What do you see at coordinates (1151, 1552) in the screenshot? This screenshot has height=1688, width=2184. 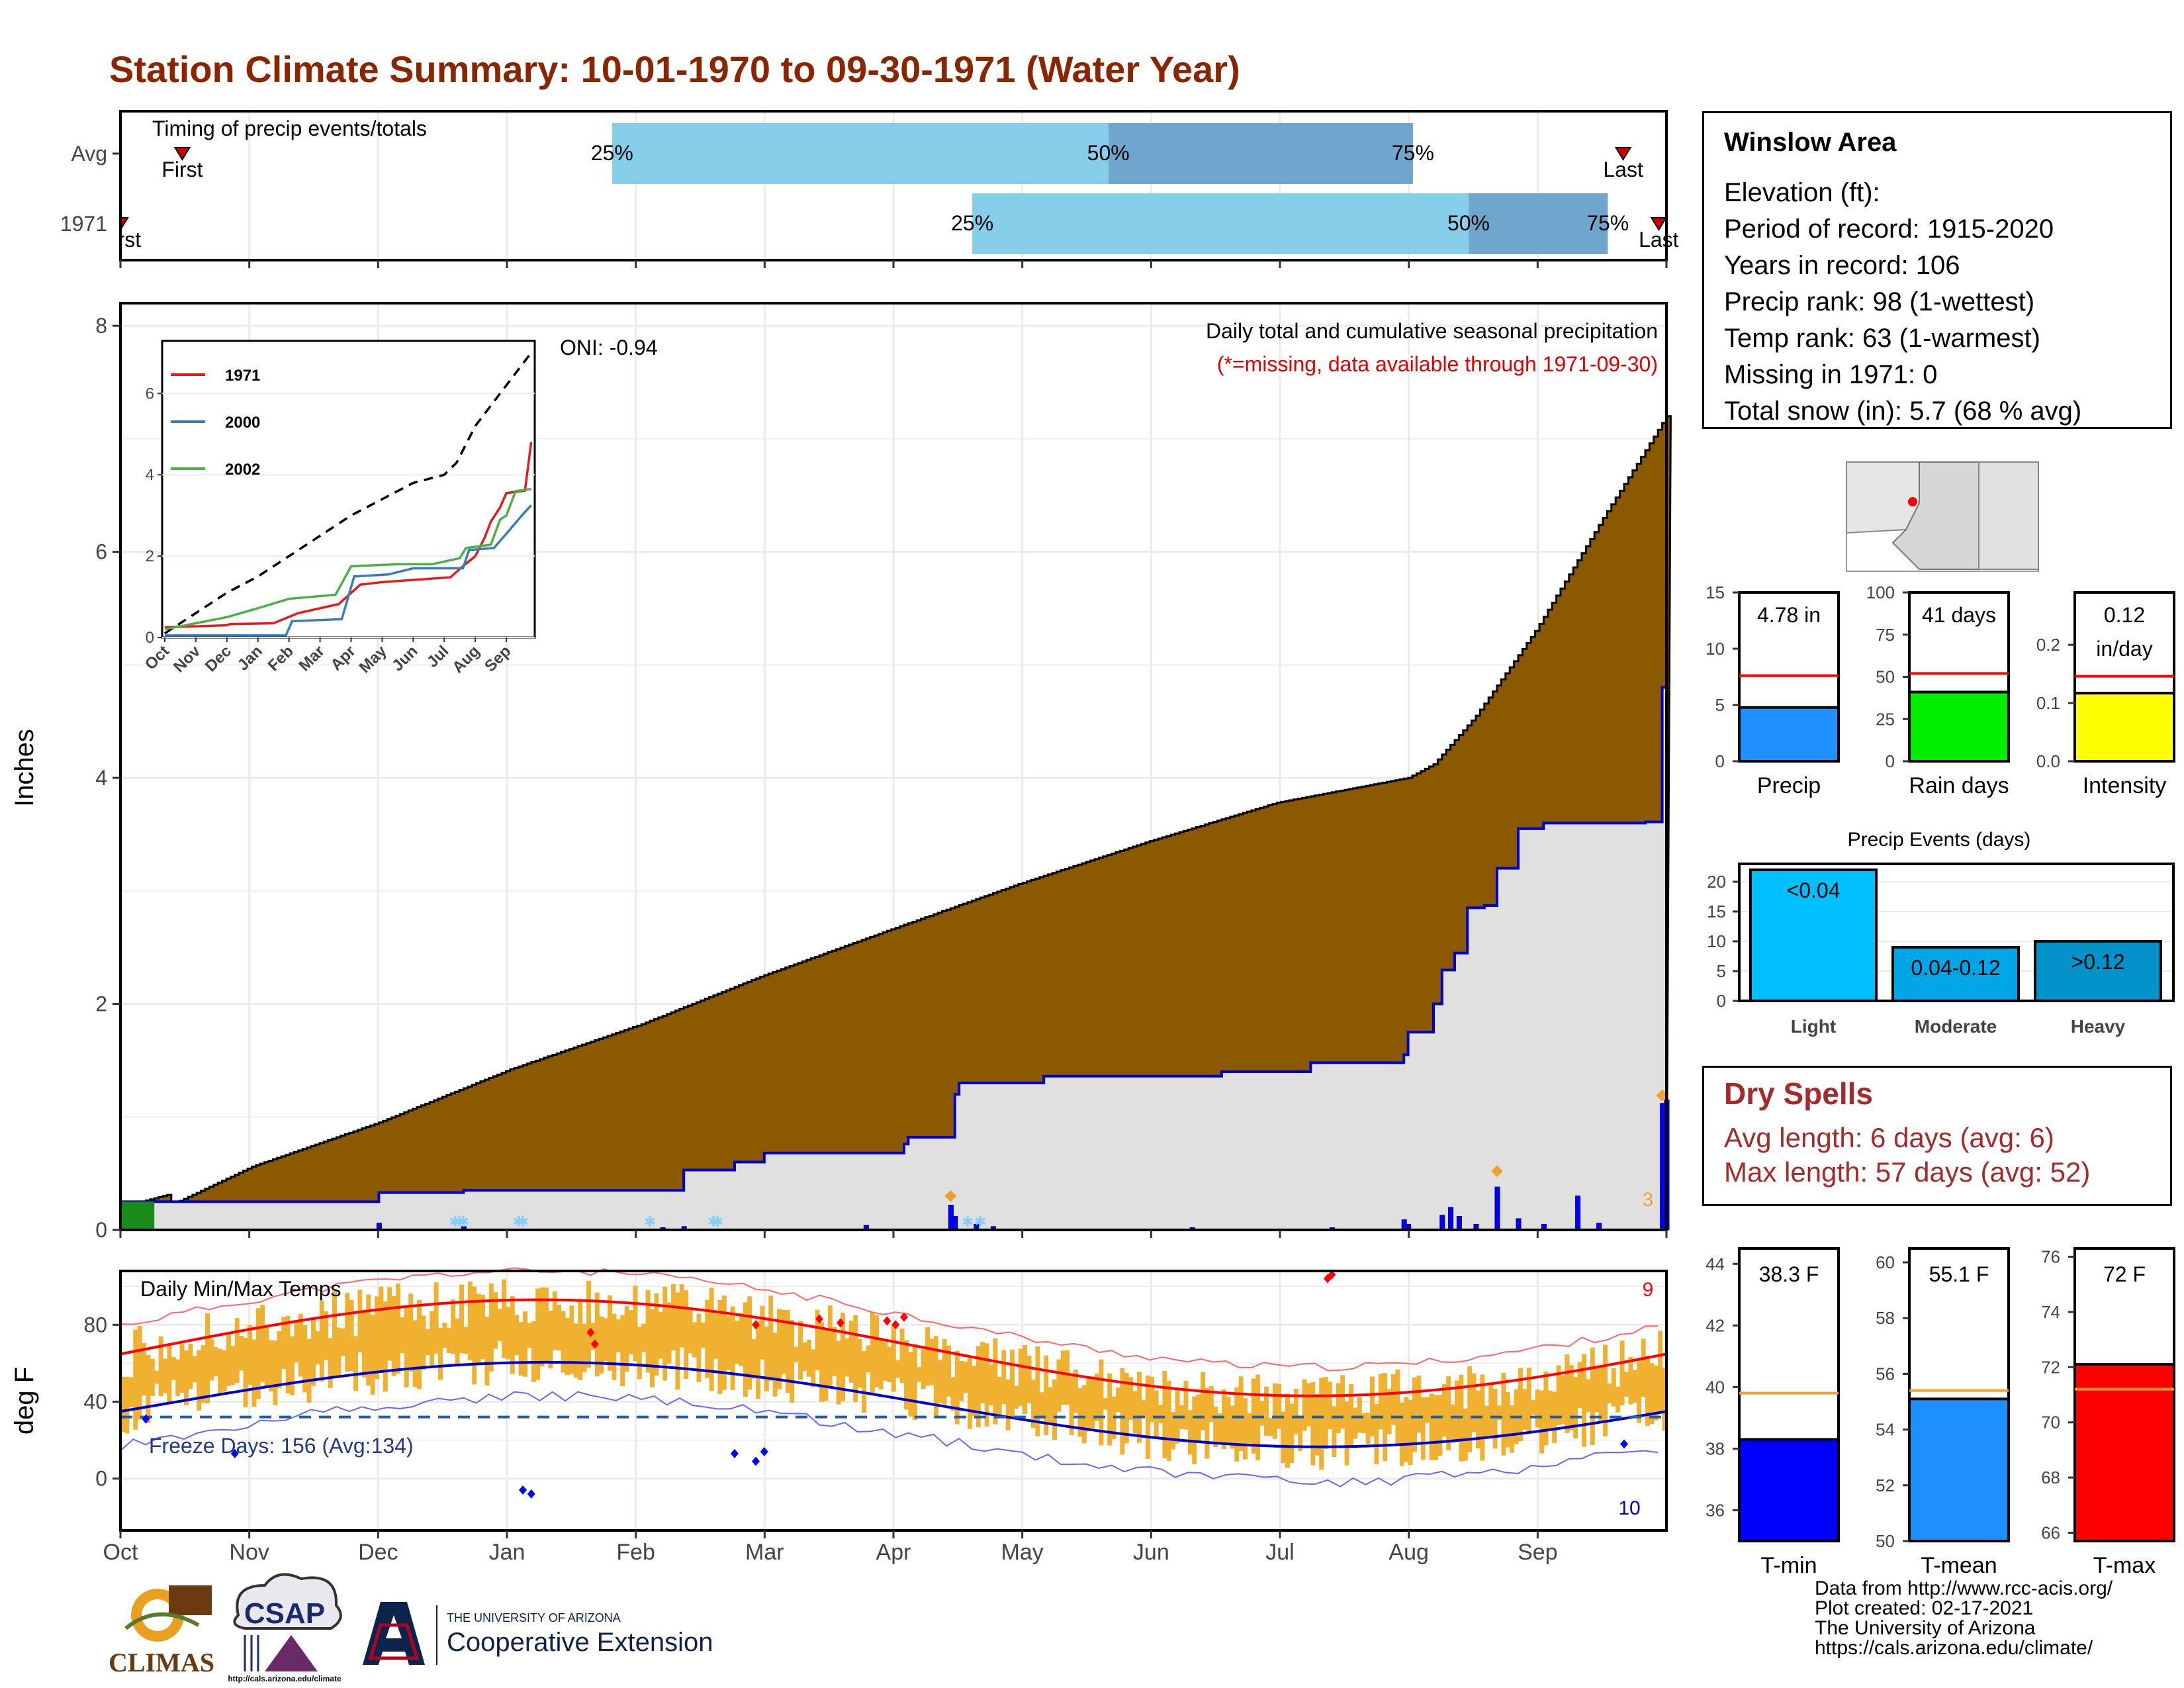 I see `month-label: Jun` at bounding box center [1151, 1552].